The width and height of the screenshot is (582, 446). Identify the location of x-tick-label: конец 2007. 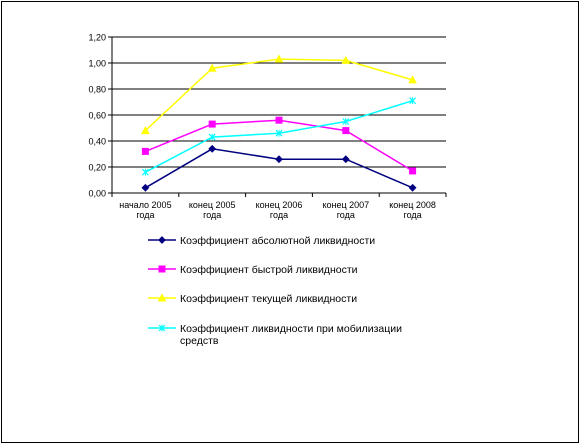
(345, 205).